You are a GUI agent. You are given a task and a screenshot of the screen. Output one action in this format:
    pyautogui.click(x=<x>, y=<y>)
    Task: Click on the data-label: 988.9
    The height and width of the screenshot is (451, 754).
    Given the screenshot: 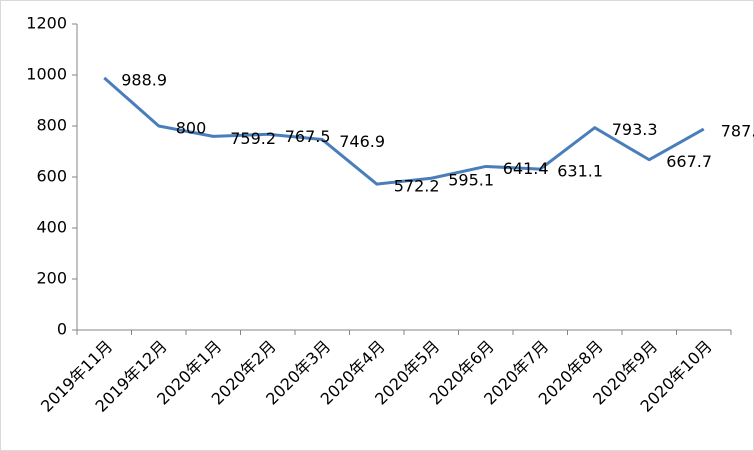 What is the action you would take?
    pyautogui.click(x=144, y=79)
    